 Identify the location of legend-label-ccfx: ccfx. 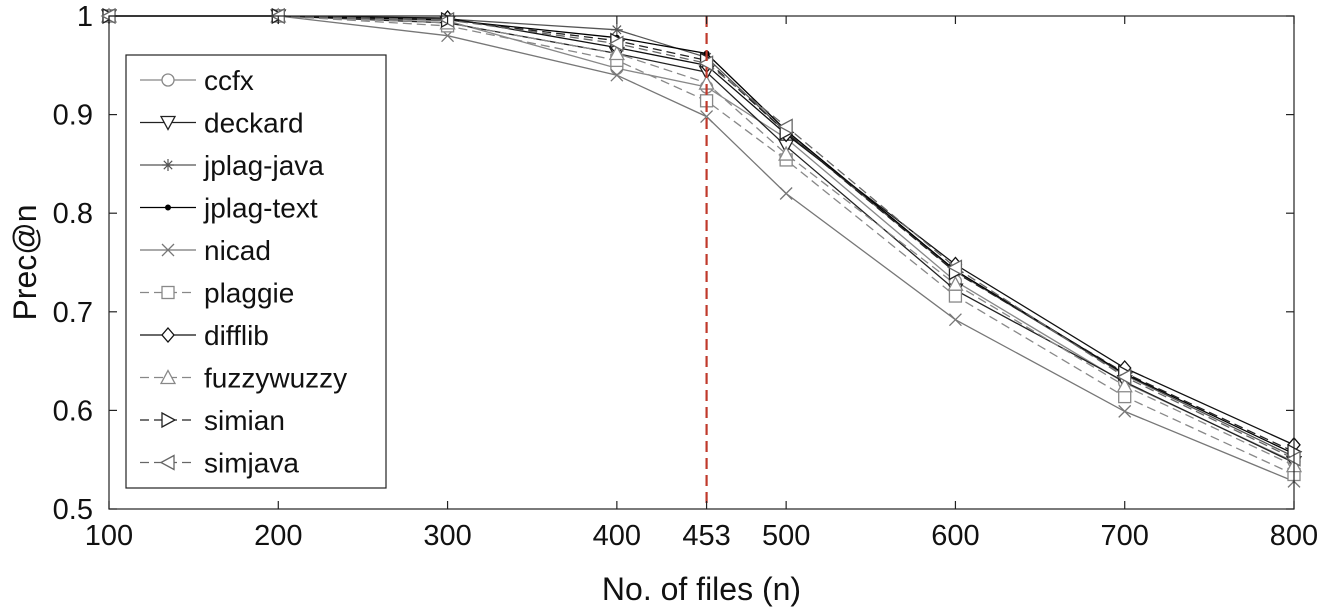
(229, 80).